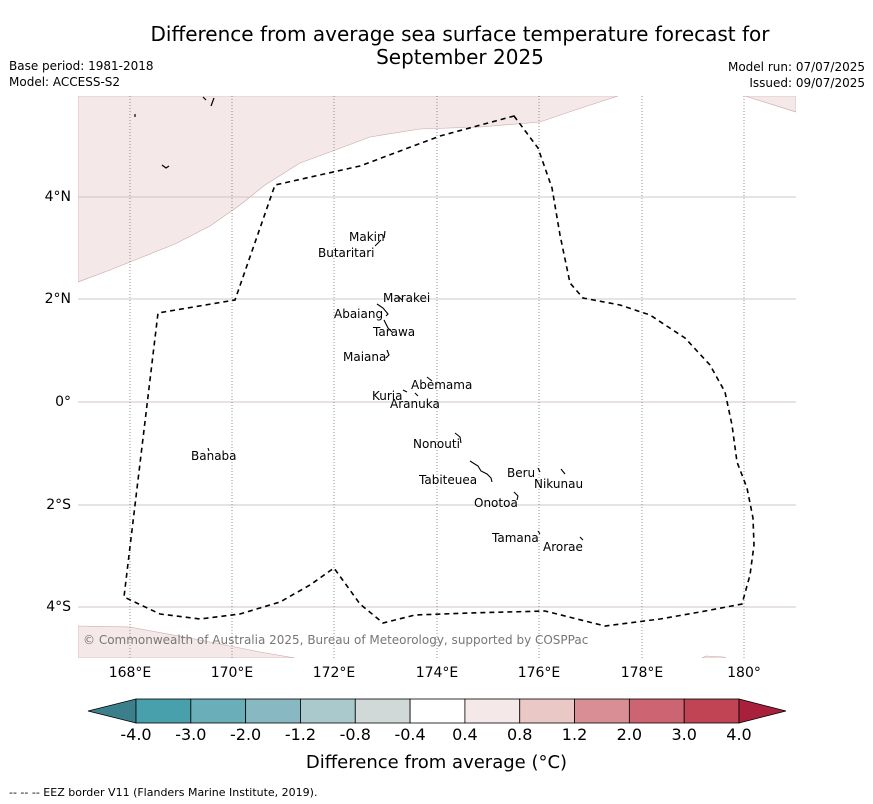 The image size is (873, 804). I want to click on colorbar-tick-label: -4.0, so click(136, 734).